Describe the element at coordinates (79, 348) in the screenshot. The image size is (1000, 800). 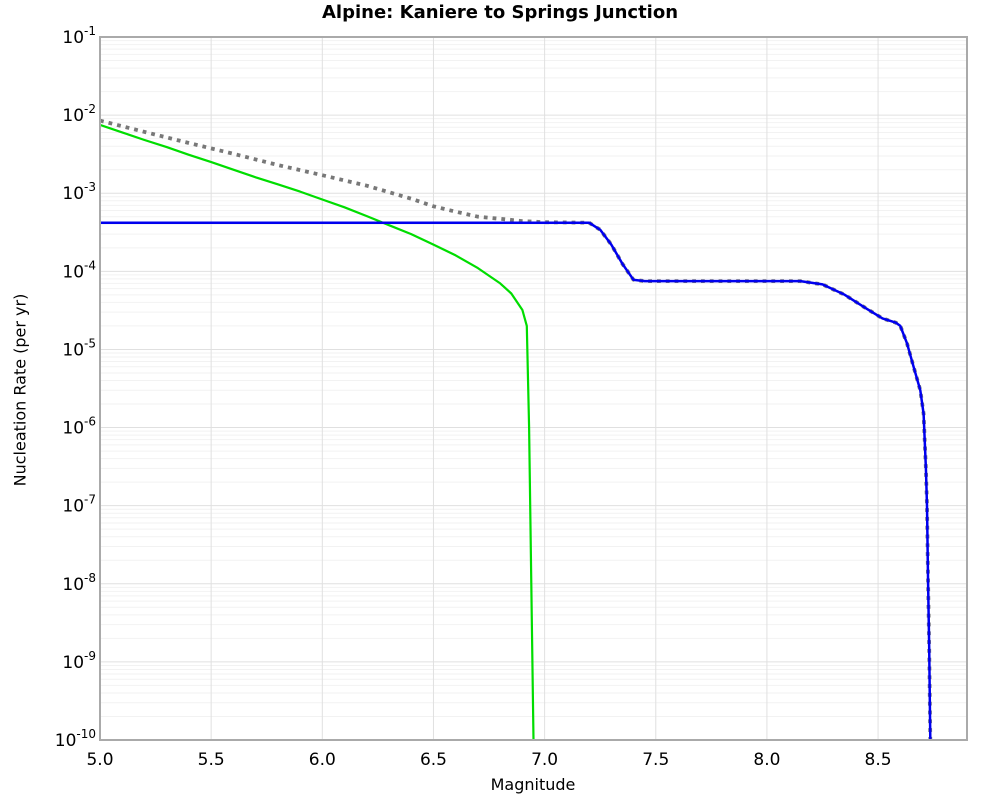
I see `y-tick-label: 10⁻⁵` at that location.